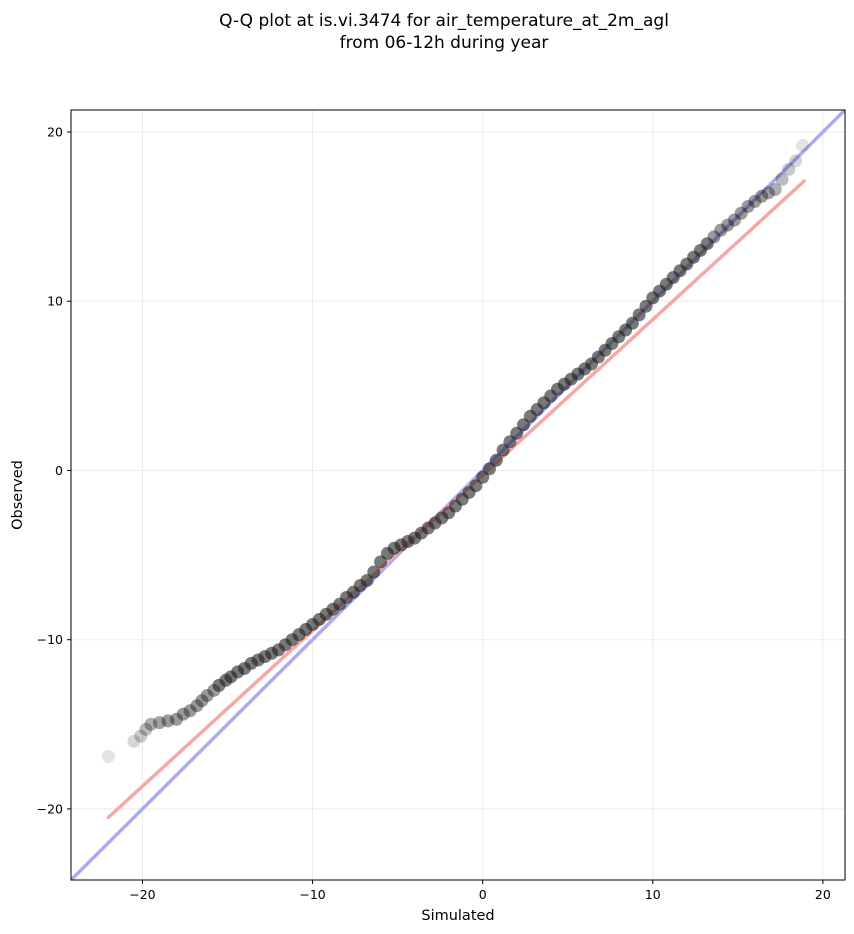  I want to click on chart-subtitle: from 06-12h during year, so click(444, 43).